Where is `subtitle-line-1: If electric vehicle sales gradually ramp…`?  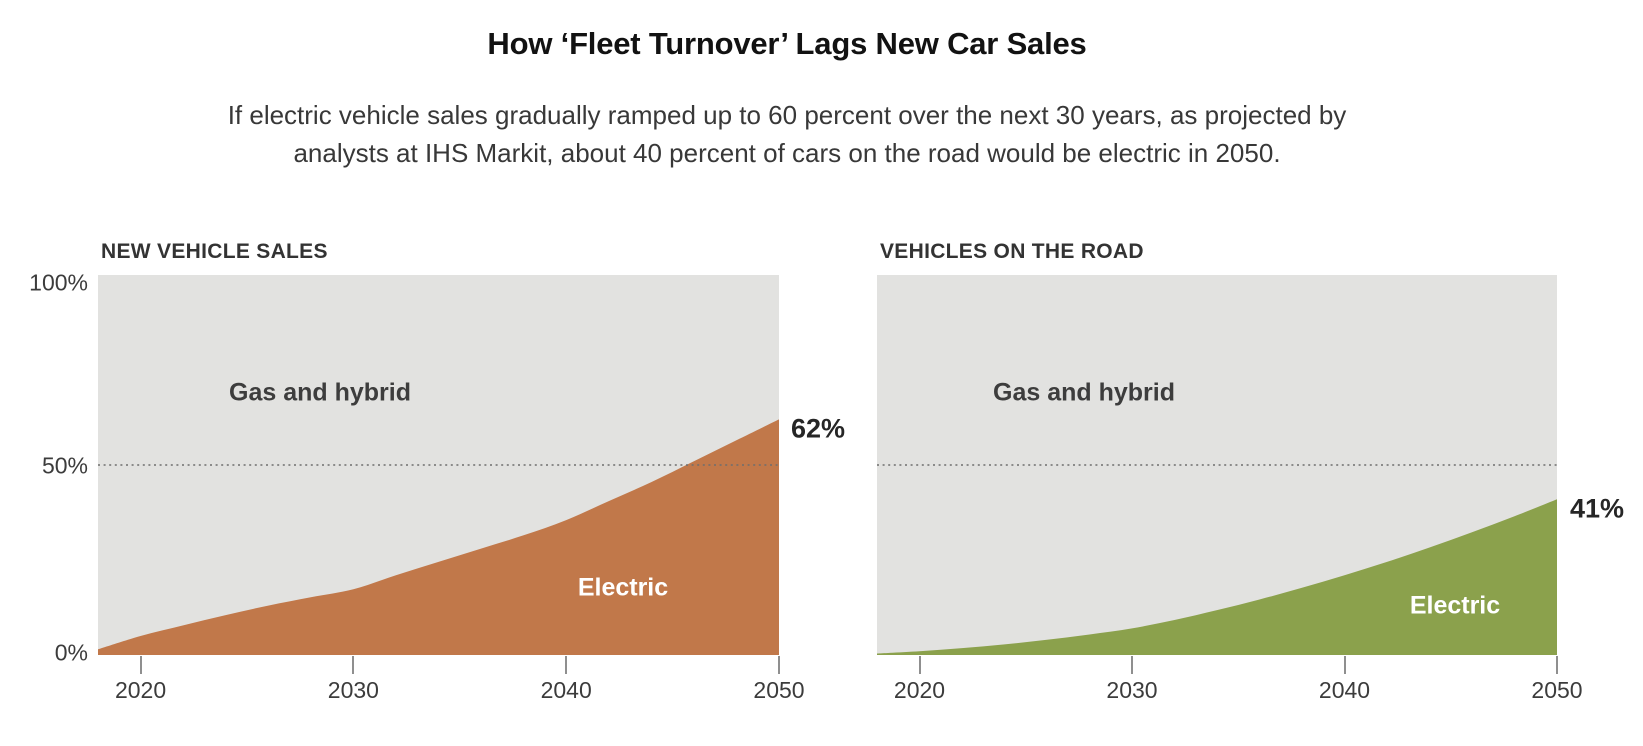 subtitle-line-1: If electric vehicle sales gradually ramp… is located at coordinates (787, 115).